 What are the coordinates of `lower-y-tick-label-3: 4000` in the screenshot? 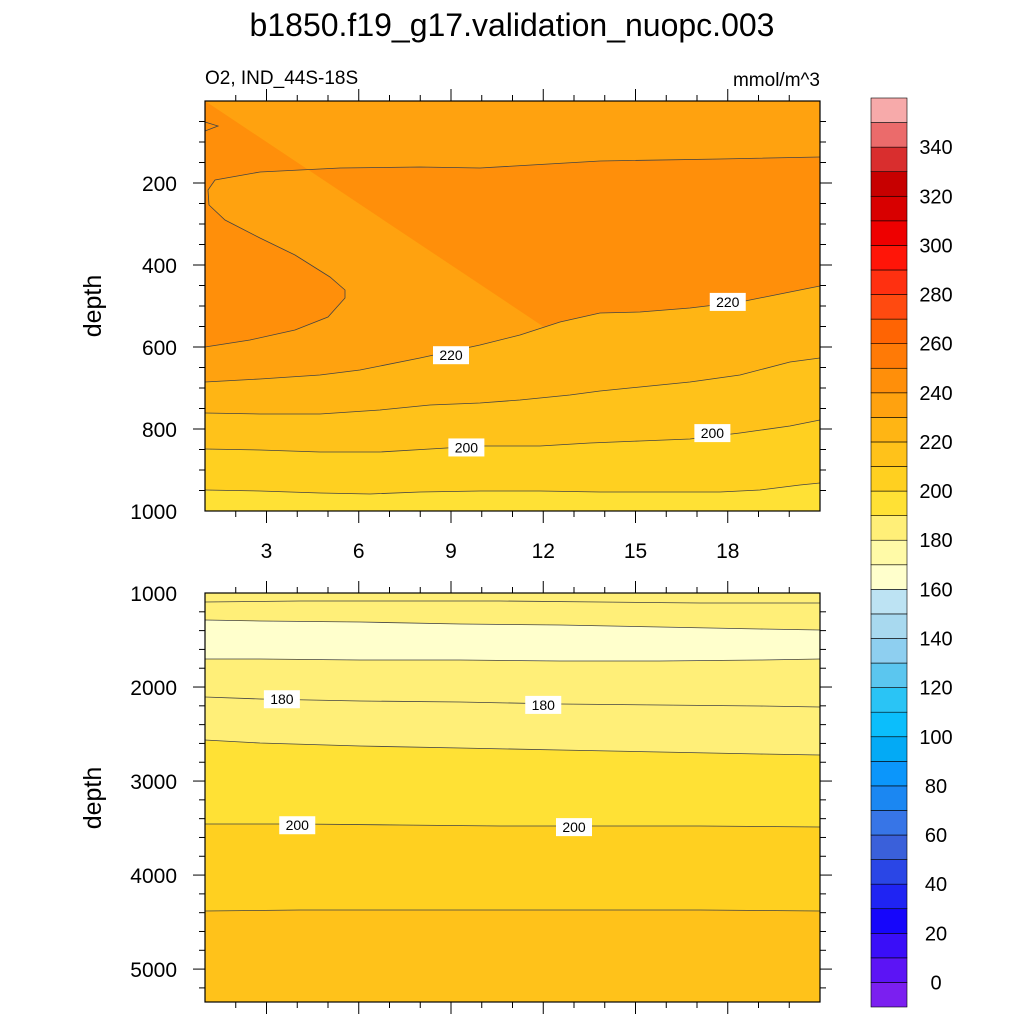 It's located at (153, 876).